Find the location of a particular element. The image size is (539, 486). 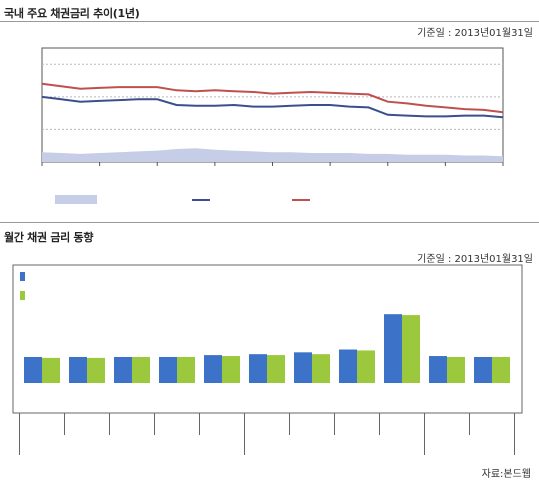

top-base-date: 기준일 : 2013년01월31일 is located at coordinates (475, 33).